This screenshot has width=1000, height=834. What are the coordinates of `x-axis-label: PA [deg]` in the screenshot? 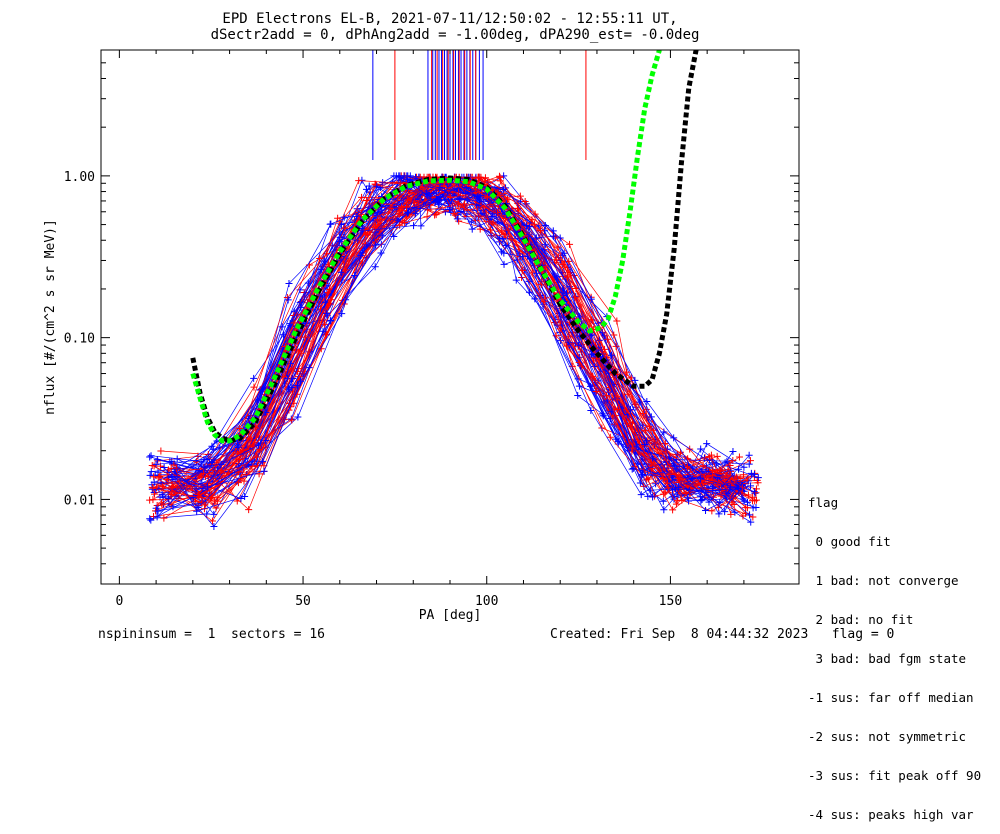 It's located at (450, 615).